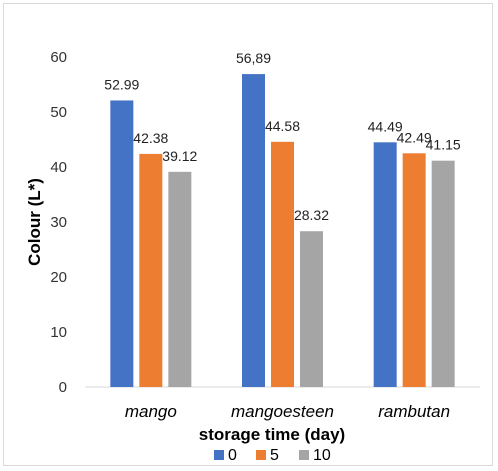  Describe the element at coordinates (58, 57) in the screenshot. I see `y-tick-label: 60` at that location.